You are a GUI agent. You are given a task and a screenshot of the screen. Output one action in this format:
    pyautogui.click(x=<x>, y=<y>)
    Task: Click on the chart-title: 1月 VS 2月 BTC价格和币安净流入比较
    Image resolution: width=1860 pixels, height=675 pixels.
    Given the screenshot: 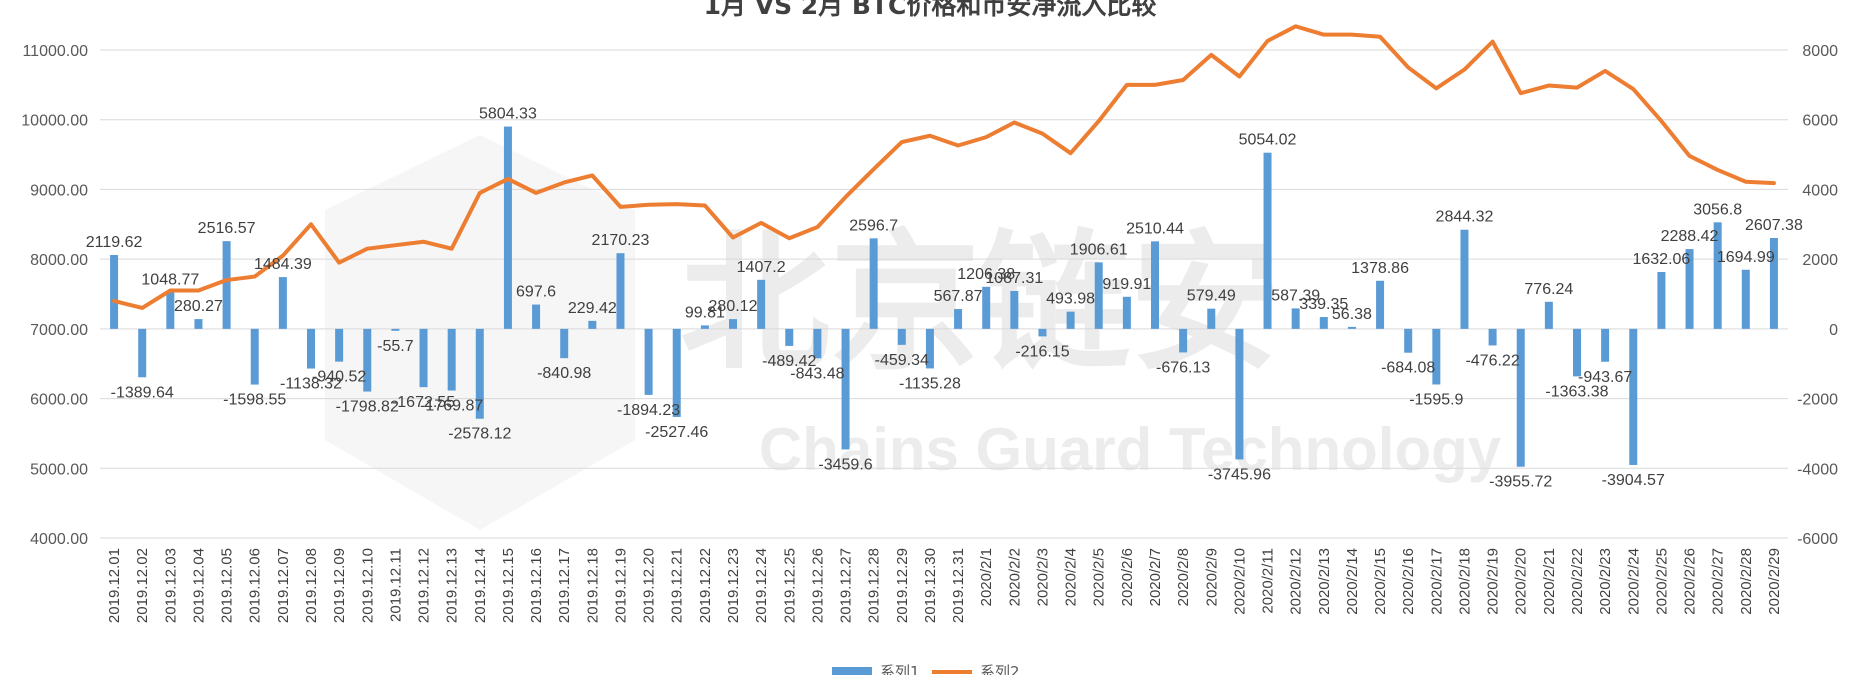 What is the action you would take?
    pyautogui.click(x=930, y=10)
    